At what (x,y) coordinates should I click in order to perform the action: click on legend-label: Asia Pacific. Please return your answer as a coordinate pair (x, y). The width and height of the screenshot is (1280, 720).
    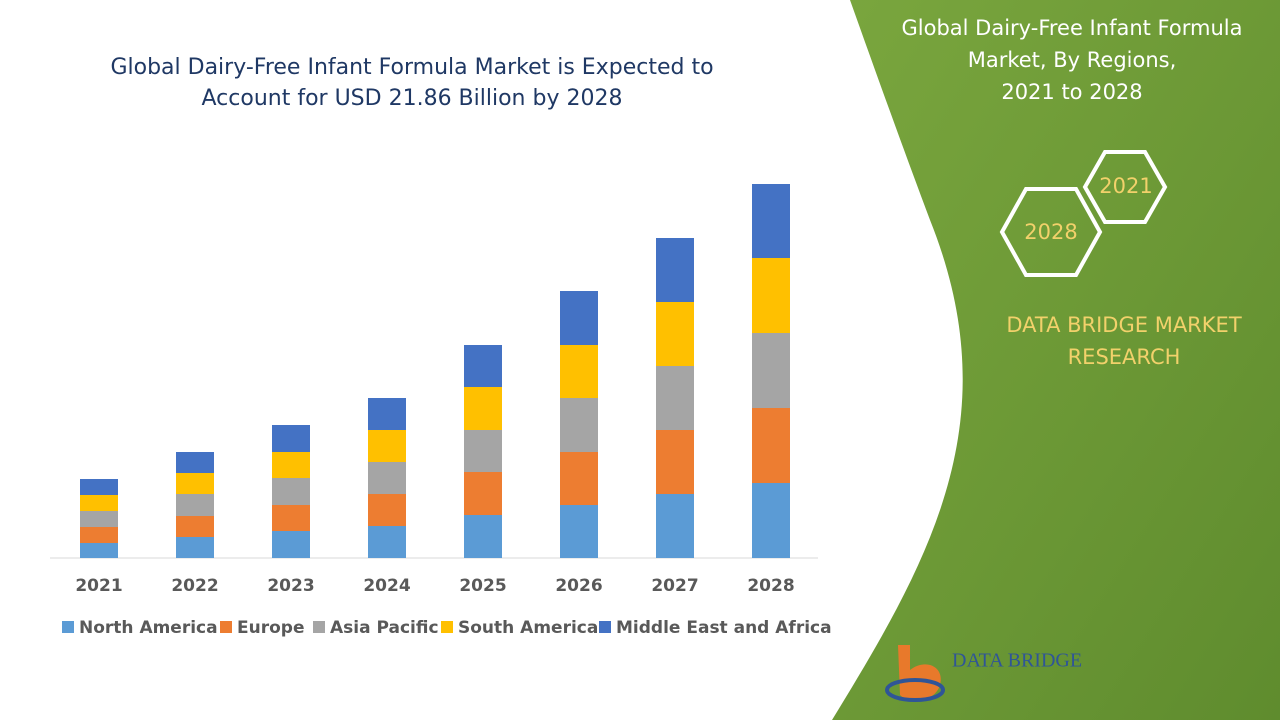
    Looking at the image, I should click on (384, 628).